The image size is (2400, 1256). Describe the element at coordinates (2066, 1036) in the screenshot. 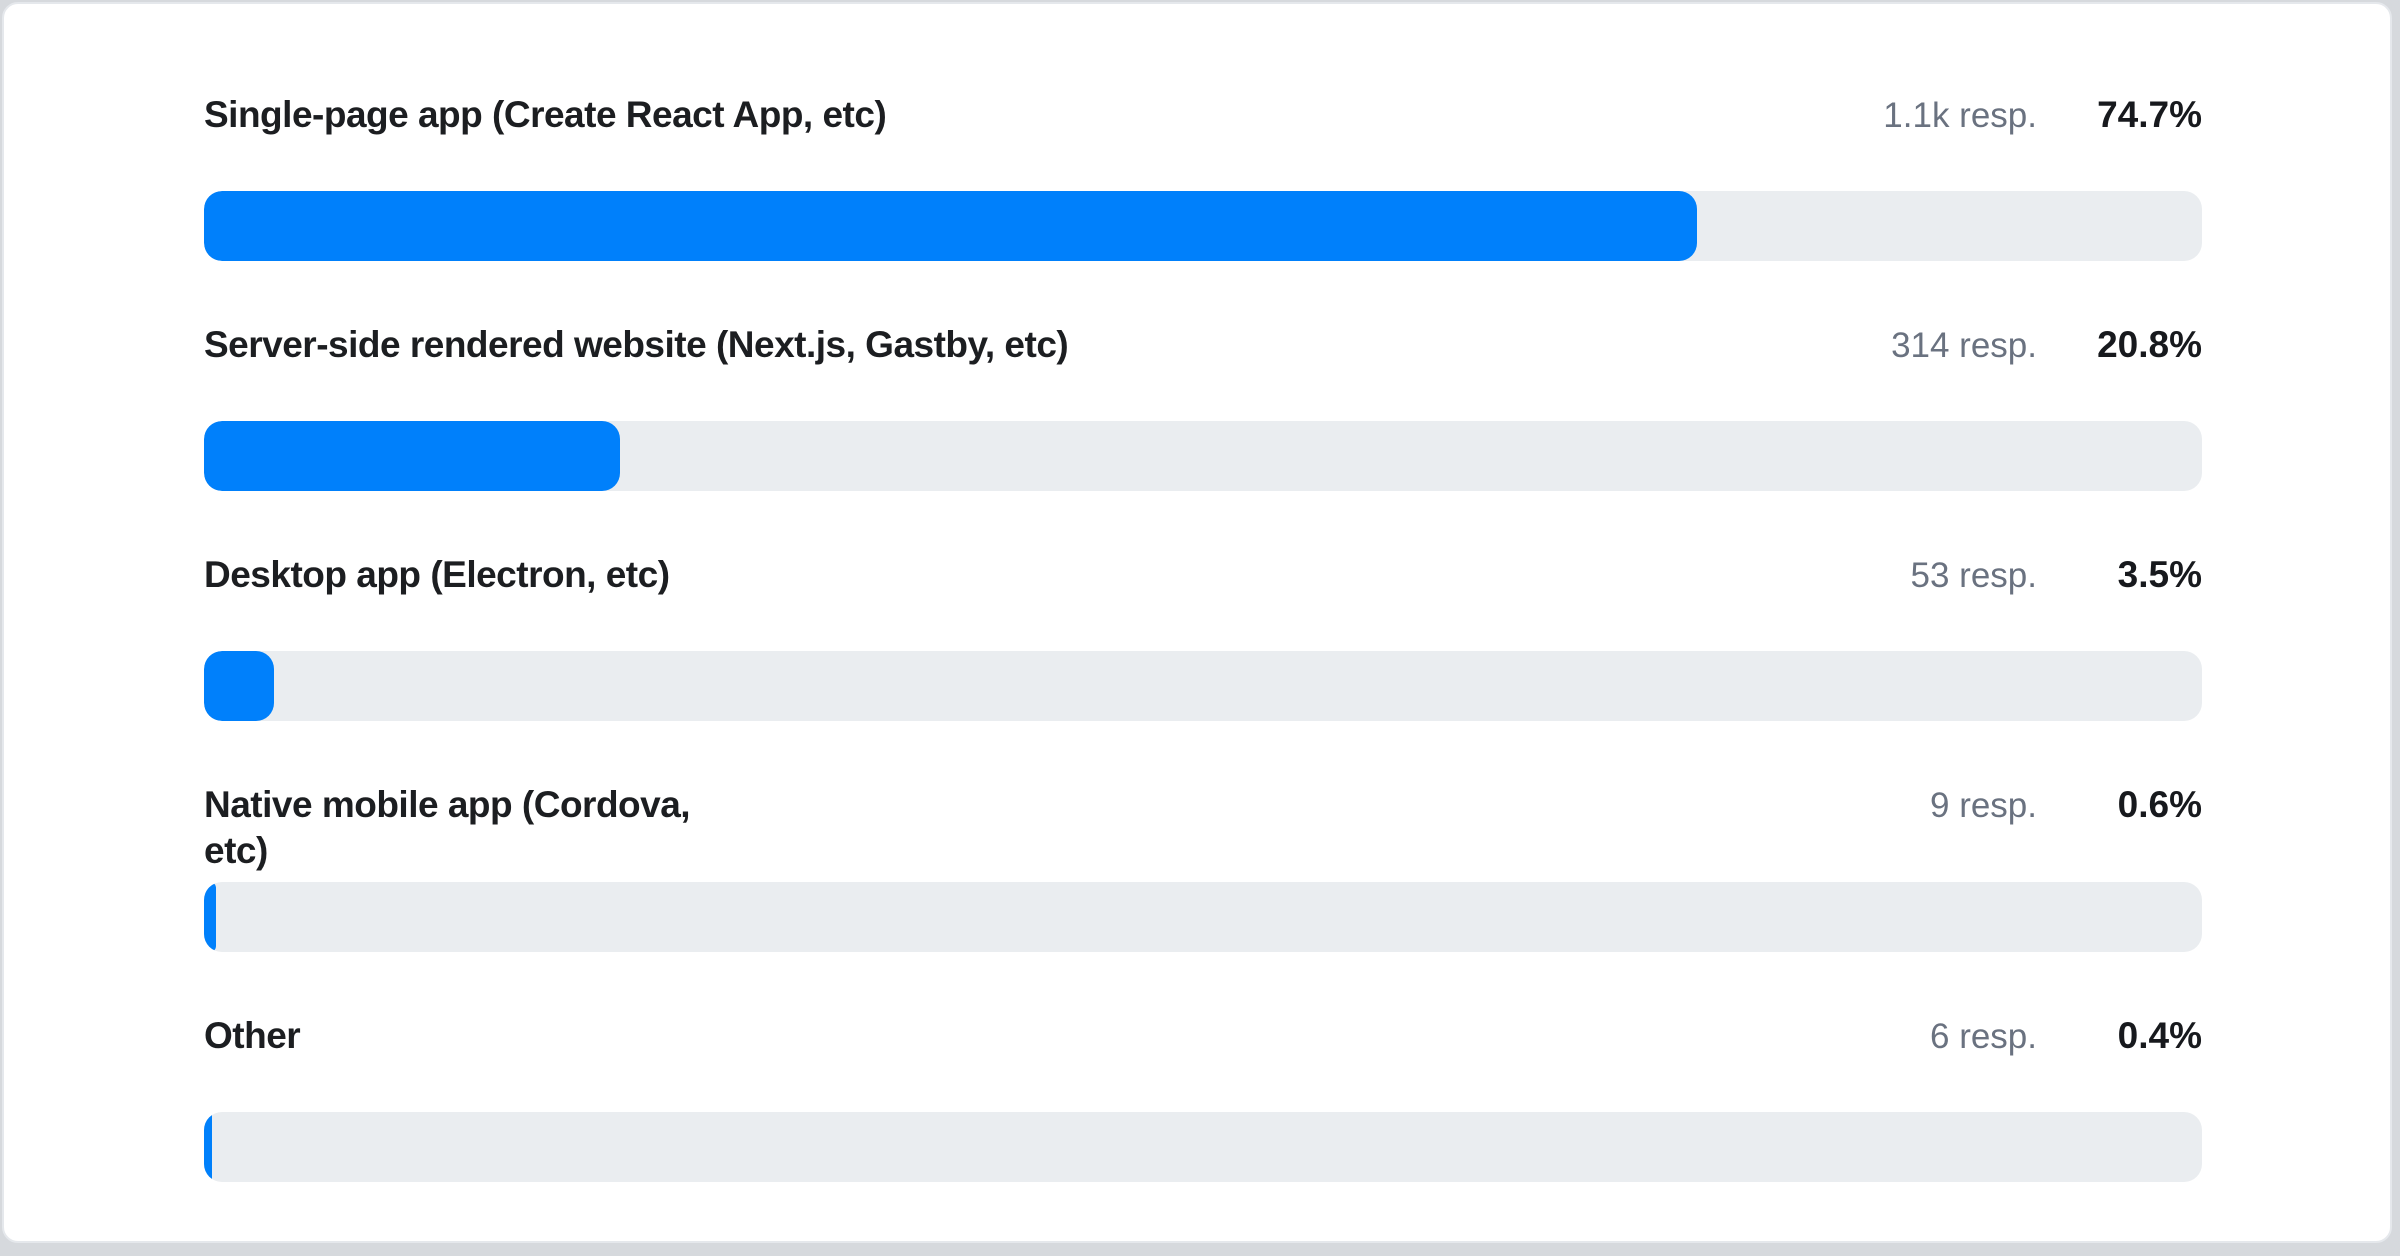

I see `row-stats: 6 resp. 0.4%` at that location.